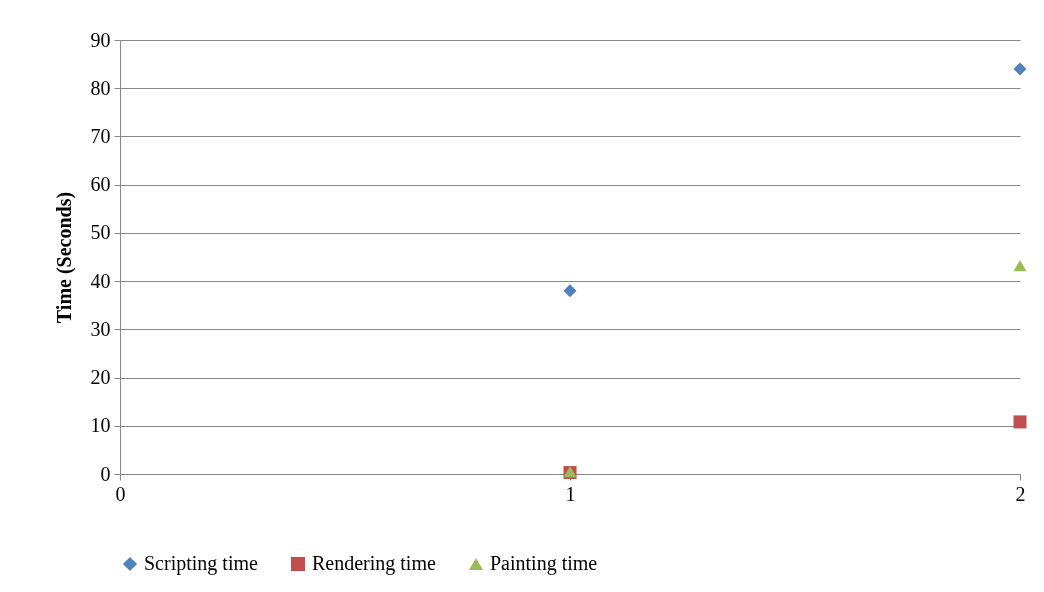 This screenshot has width=1044, height=592. Describe the element at coordinates (570, 493) in the screenshot. I see `x-tick-label: 1` at that location.